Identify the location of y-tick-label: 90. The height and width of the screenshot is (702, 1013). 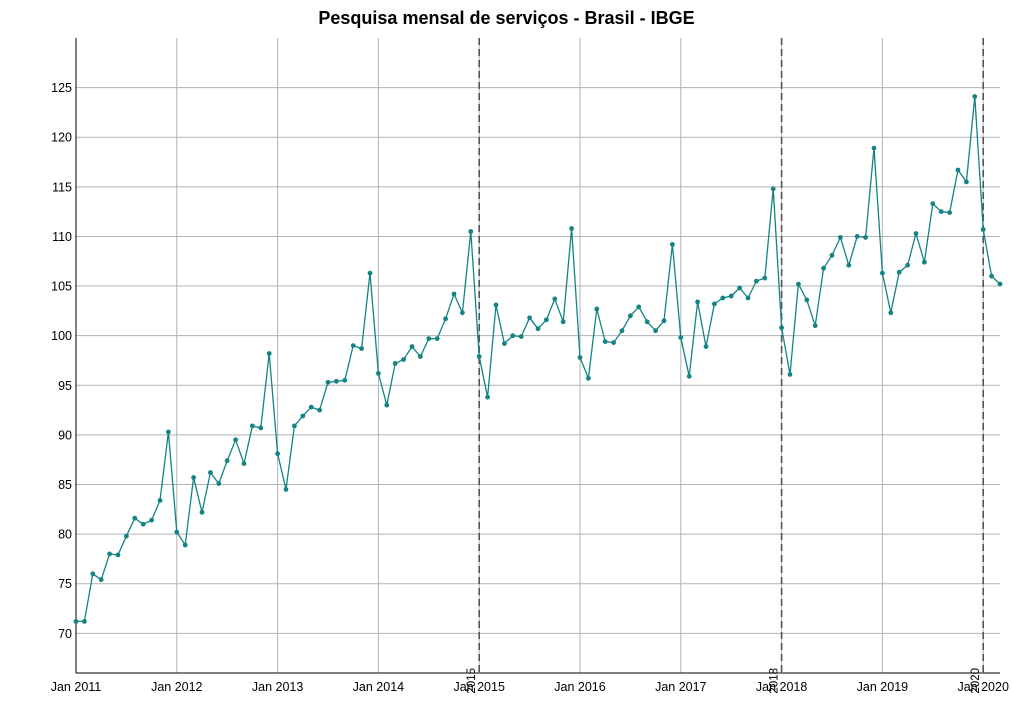
(65, 435).